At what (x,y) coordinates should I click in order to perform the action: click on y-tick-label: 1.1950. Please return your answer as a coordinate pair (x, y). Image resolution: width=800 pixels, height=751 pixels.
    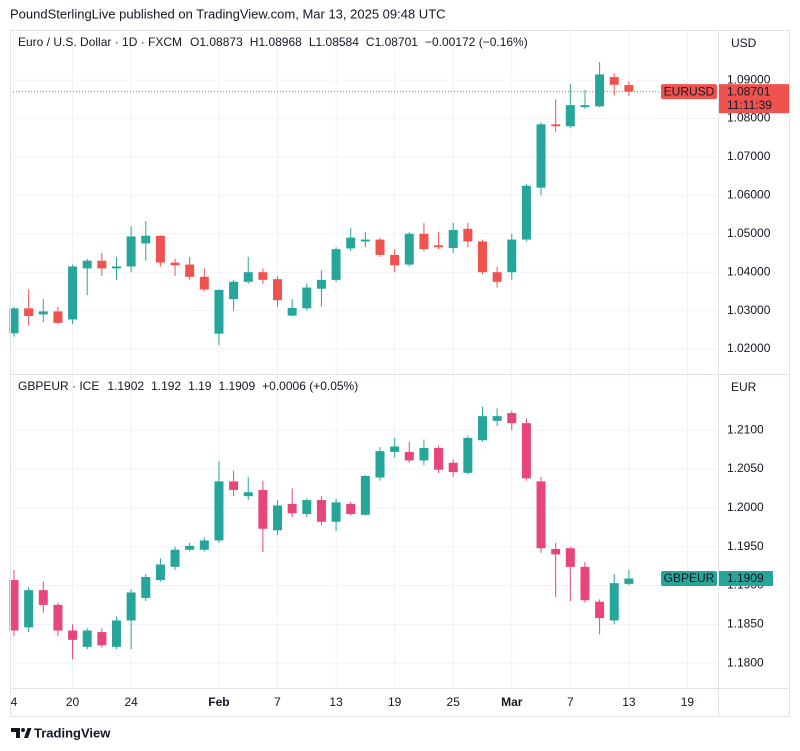
    Looking at the image, I should click on (745, 546).